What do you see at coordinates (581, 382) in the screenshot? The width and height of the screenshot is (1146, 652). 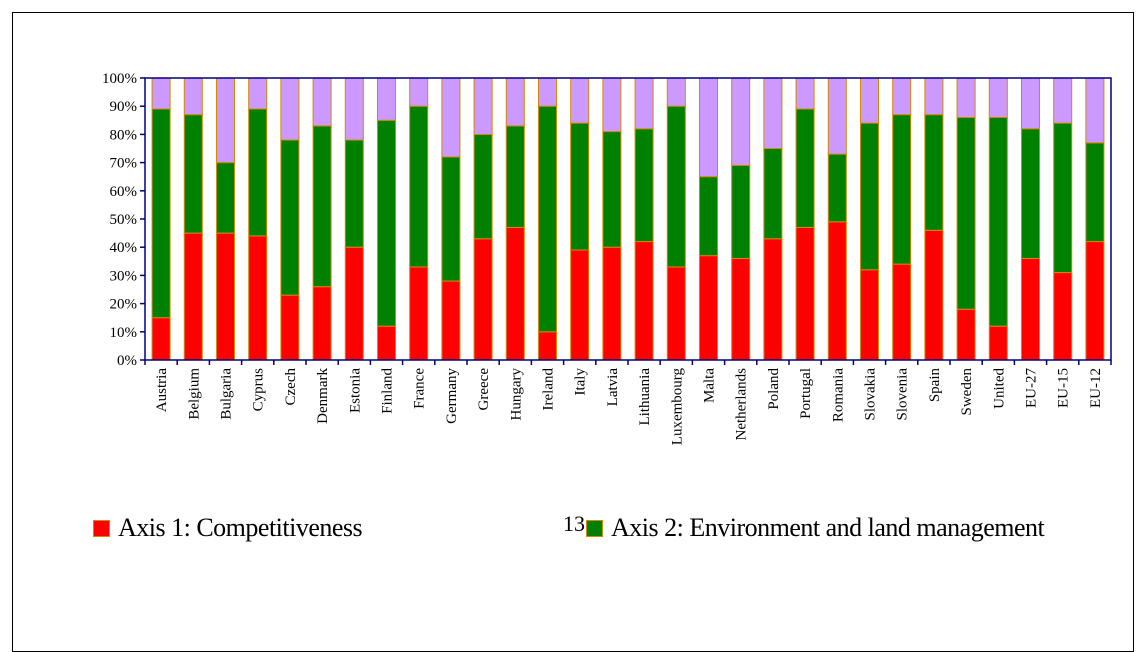 I see `x-tick-label-italy: Italy` at bounding box center [581, 382].